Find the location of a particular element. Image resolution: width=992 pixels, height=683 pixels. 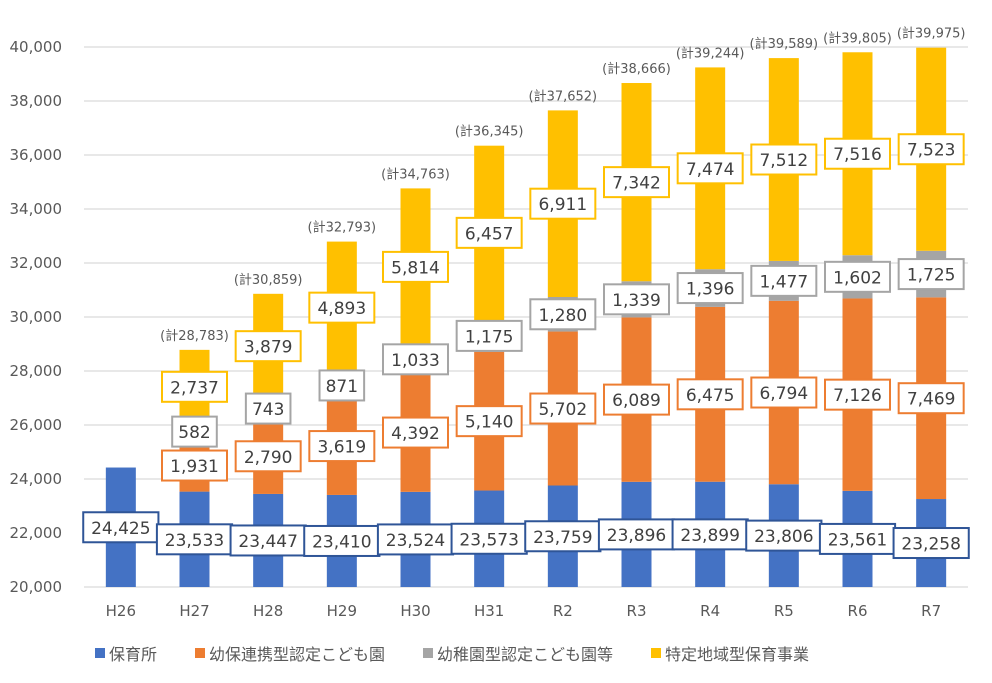

data-label: 1,280 is located at coordinates (562, 316).